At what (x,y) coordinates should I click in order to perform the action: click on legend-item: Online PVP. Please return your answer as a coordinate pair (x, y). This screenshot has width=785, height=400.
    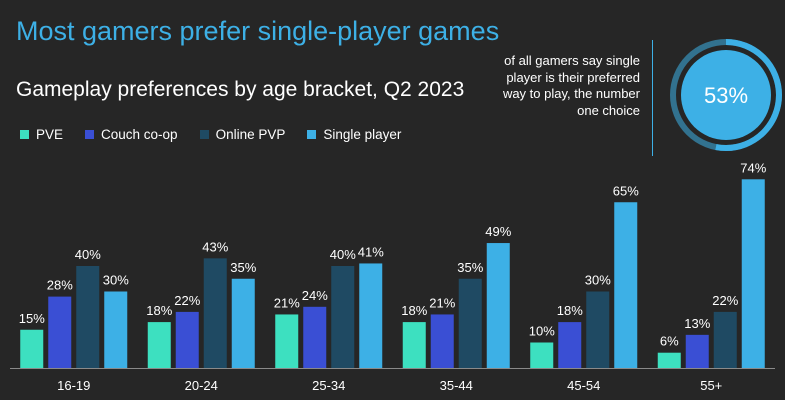
    Looking at the image, I should click on (242, 134).